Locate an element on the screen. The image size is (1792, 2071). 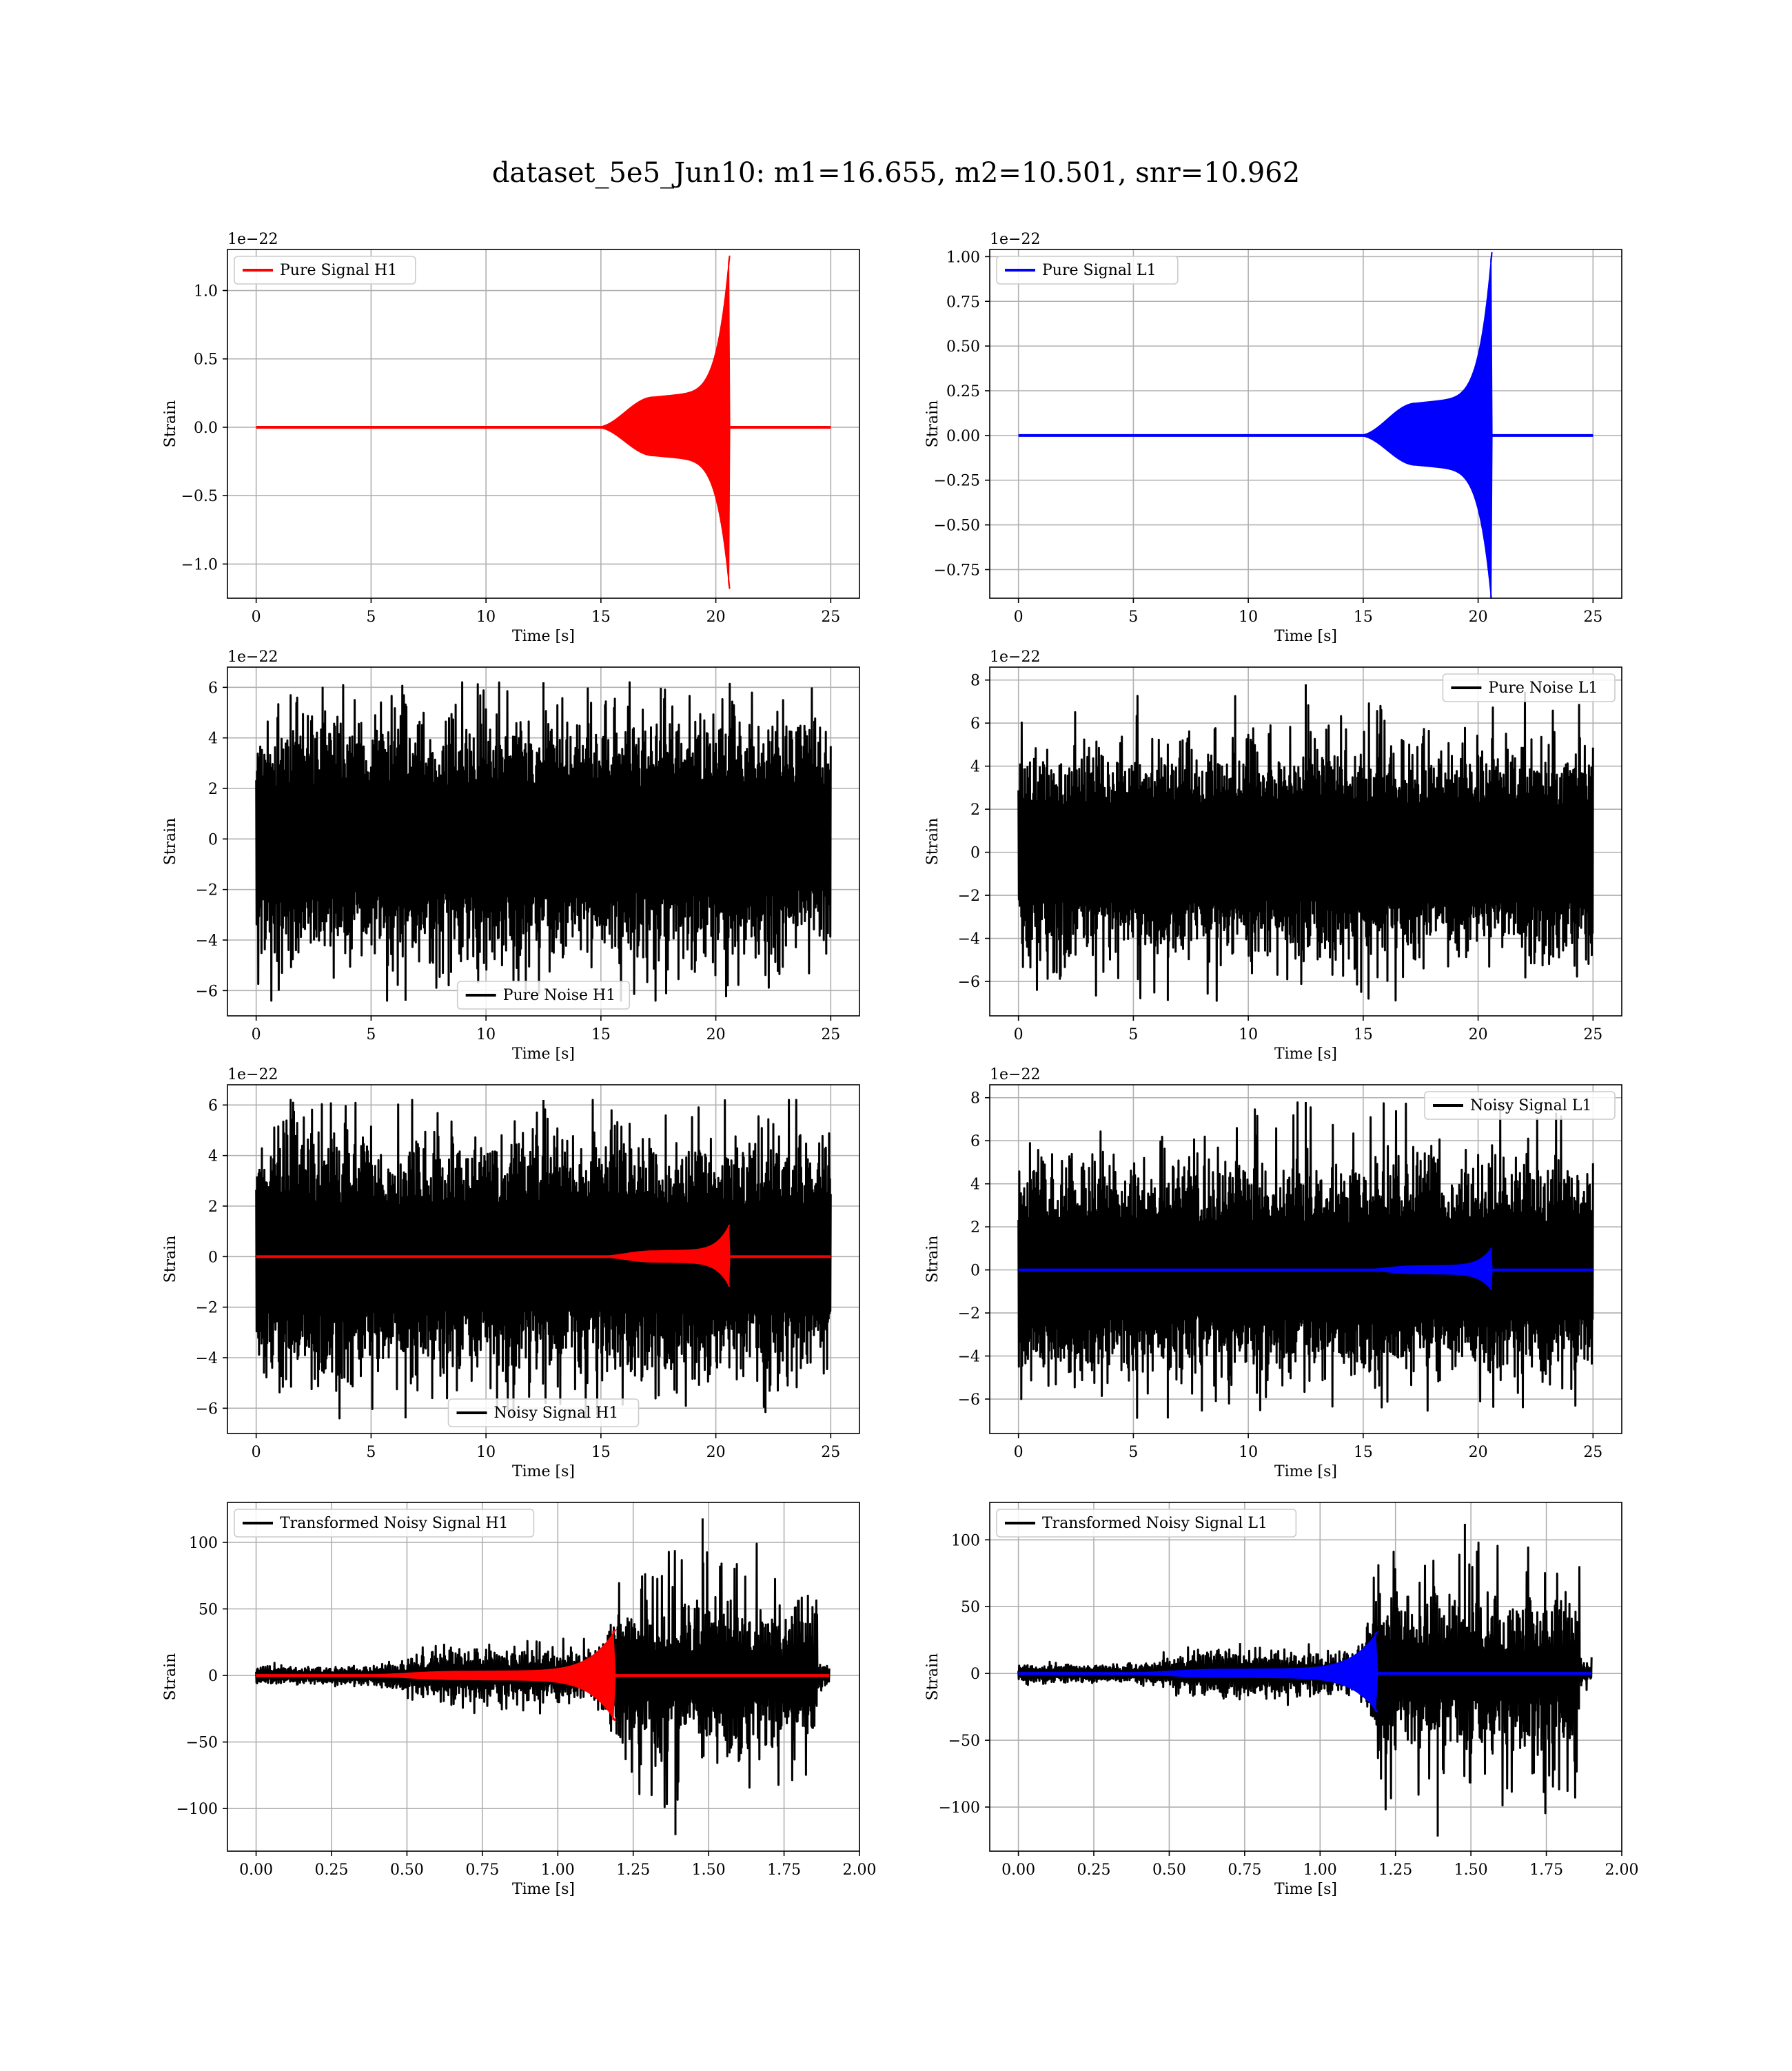
legend-label: Noisy Signal H1 is located at coordinates (556, 1413).